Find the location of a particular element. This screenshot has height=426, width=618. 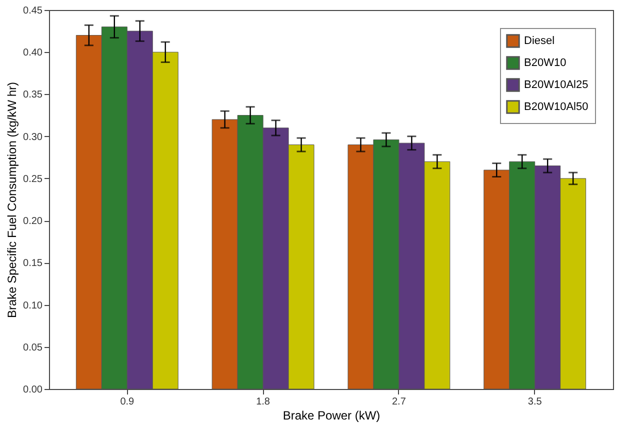

y-tick-label: 0.25 is located at coordinates (33, 179).